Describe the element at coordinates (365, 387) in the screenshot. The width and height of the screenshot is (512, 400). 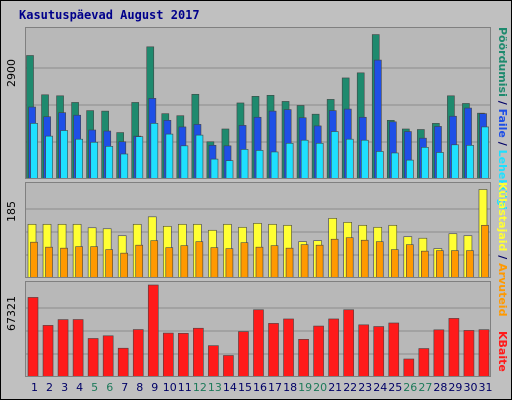
I see `x-tick-label-23: 23` at that location.